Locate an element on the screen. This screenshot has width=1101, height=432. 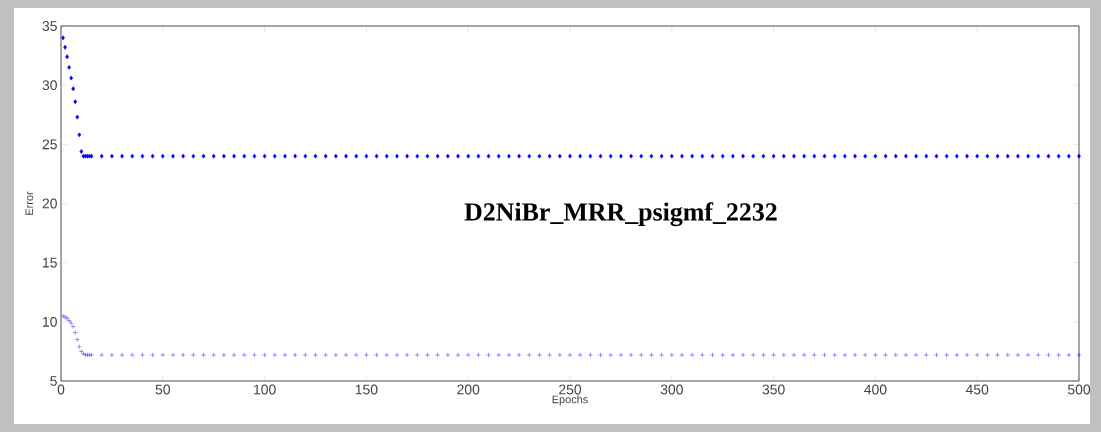
y-tick-label: 35 is located at coordinates (49, 26).